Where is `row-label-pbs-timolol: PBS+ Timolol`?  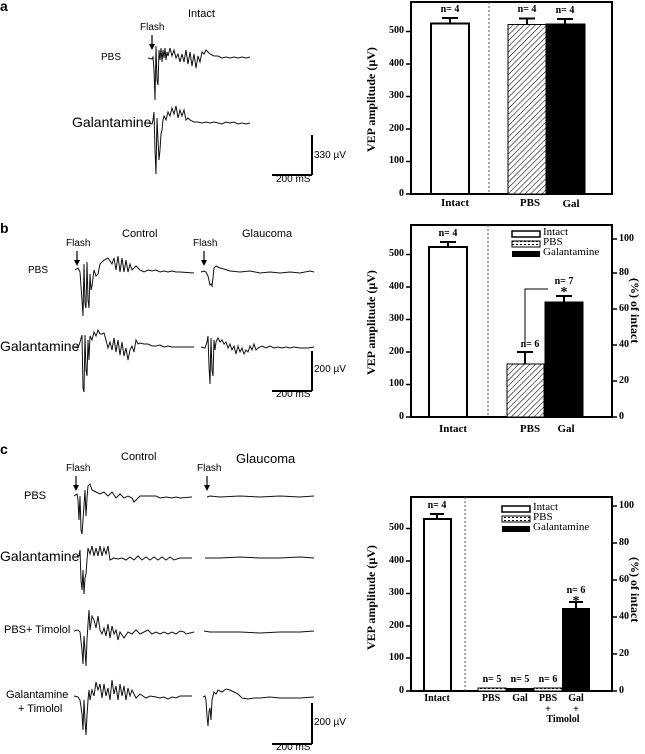 row-label-pbs-timolol: PBS+ Timolol is located at coordinates (37, 630).